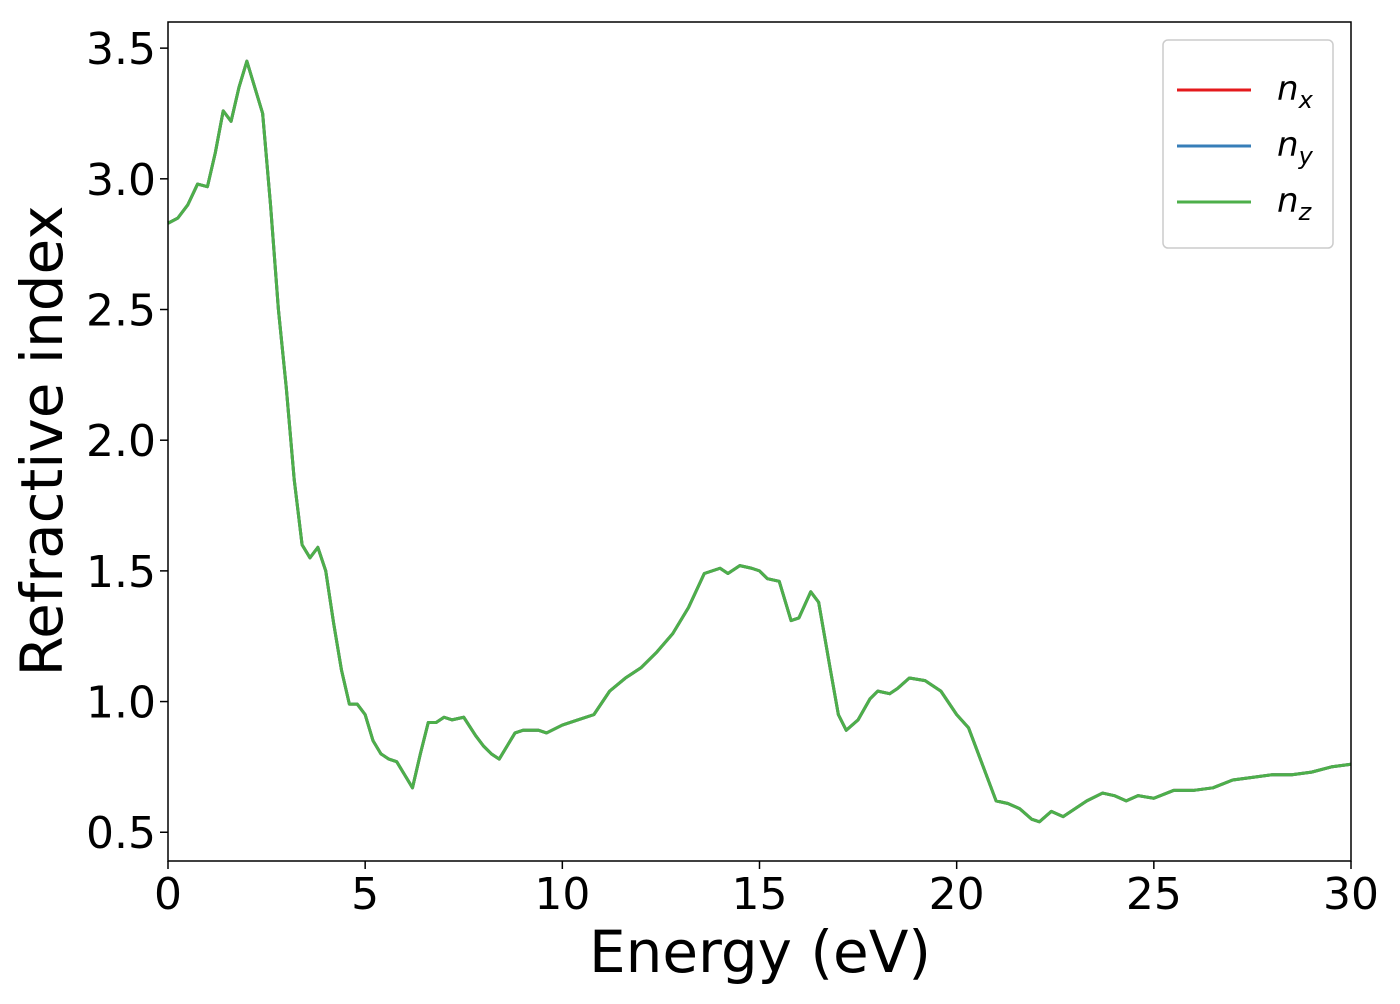  What do you see at coordinates (1351, 894) in the screenshot?
I see `x-tick-label: 30` at bounding box center [1351, 894].